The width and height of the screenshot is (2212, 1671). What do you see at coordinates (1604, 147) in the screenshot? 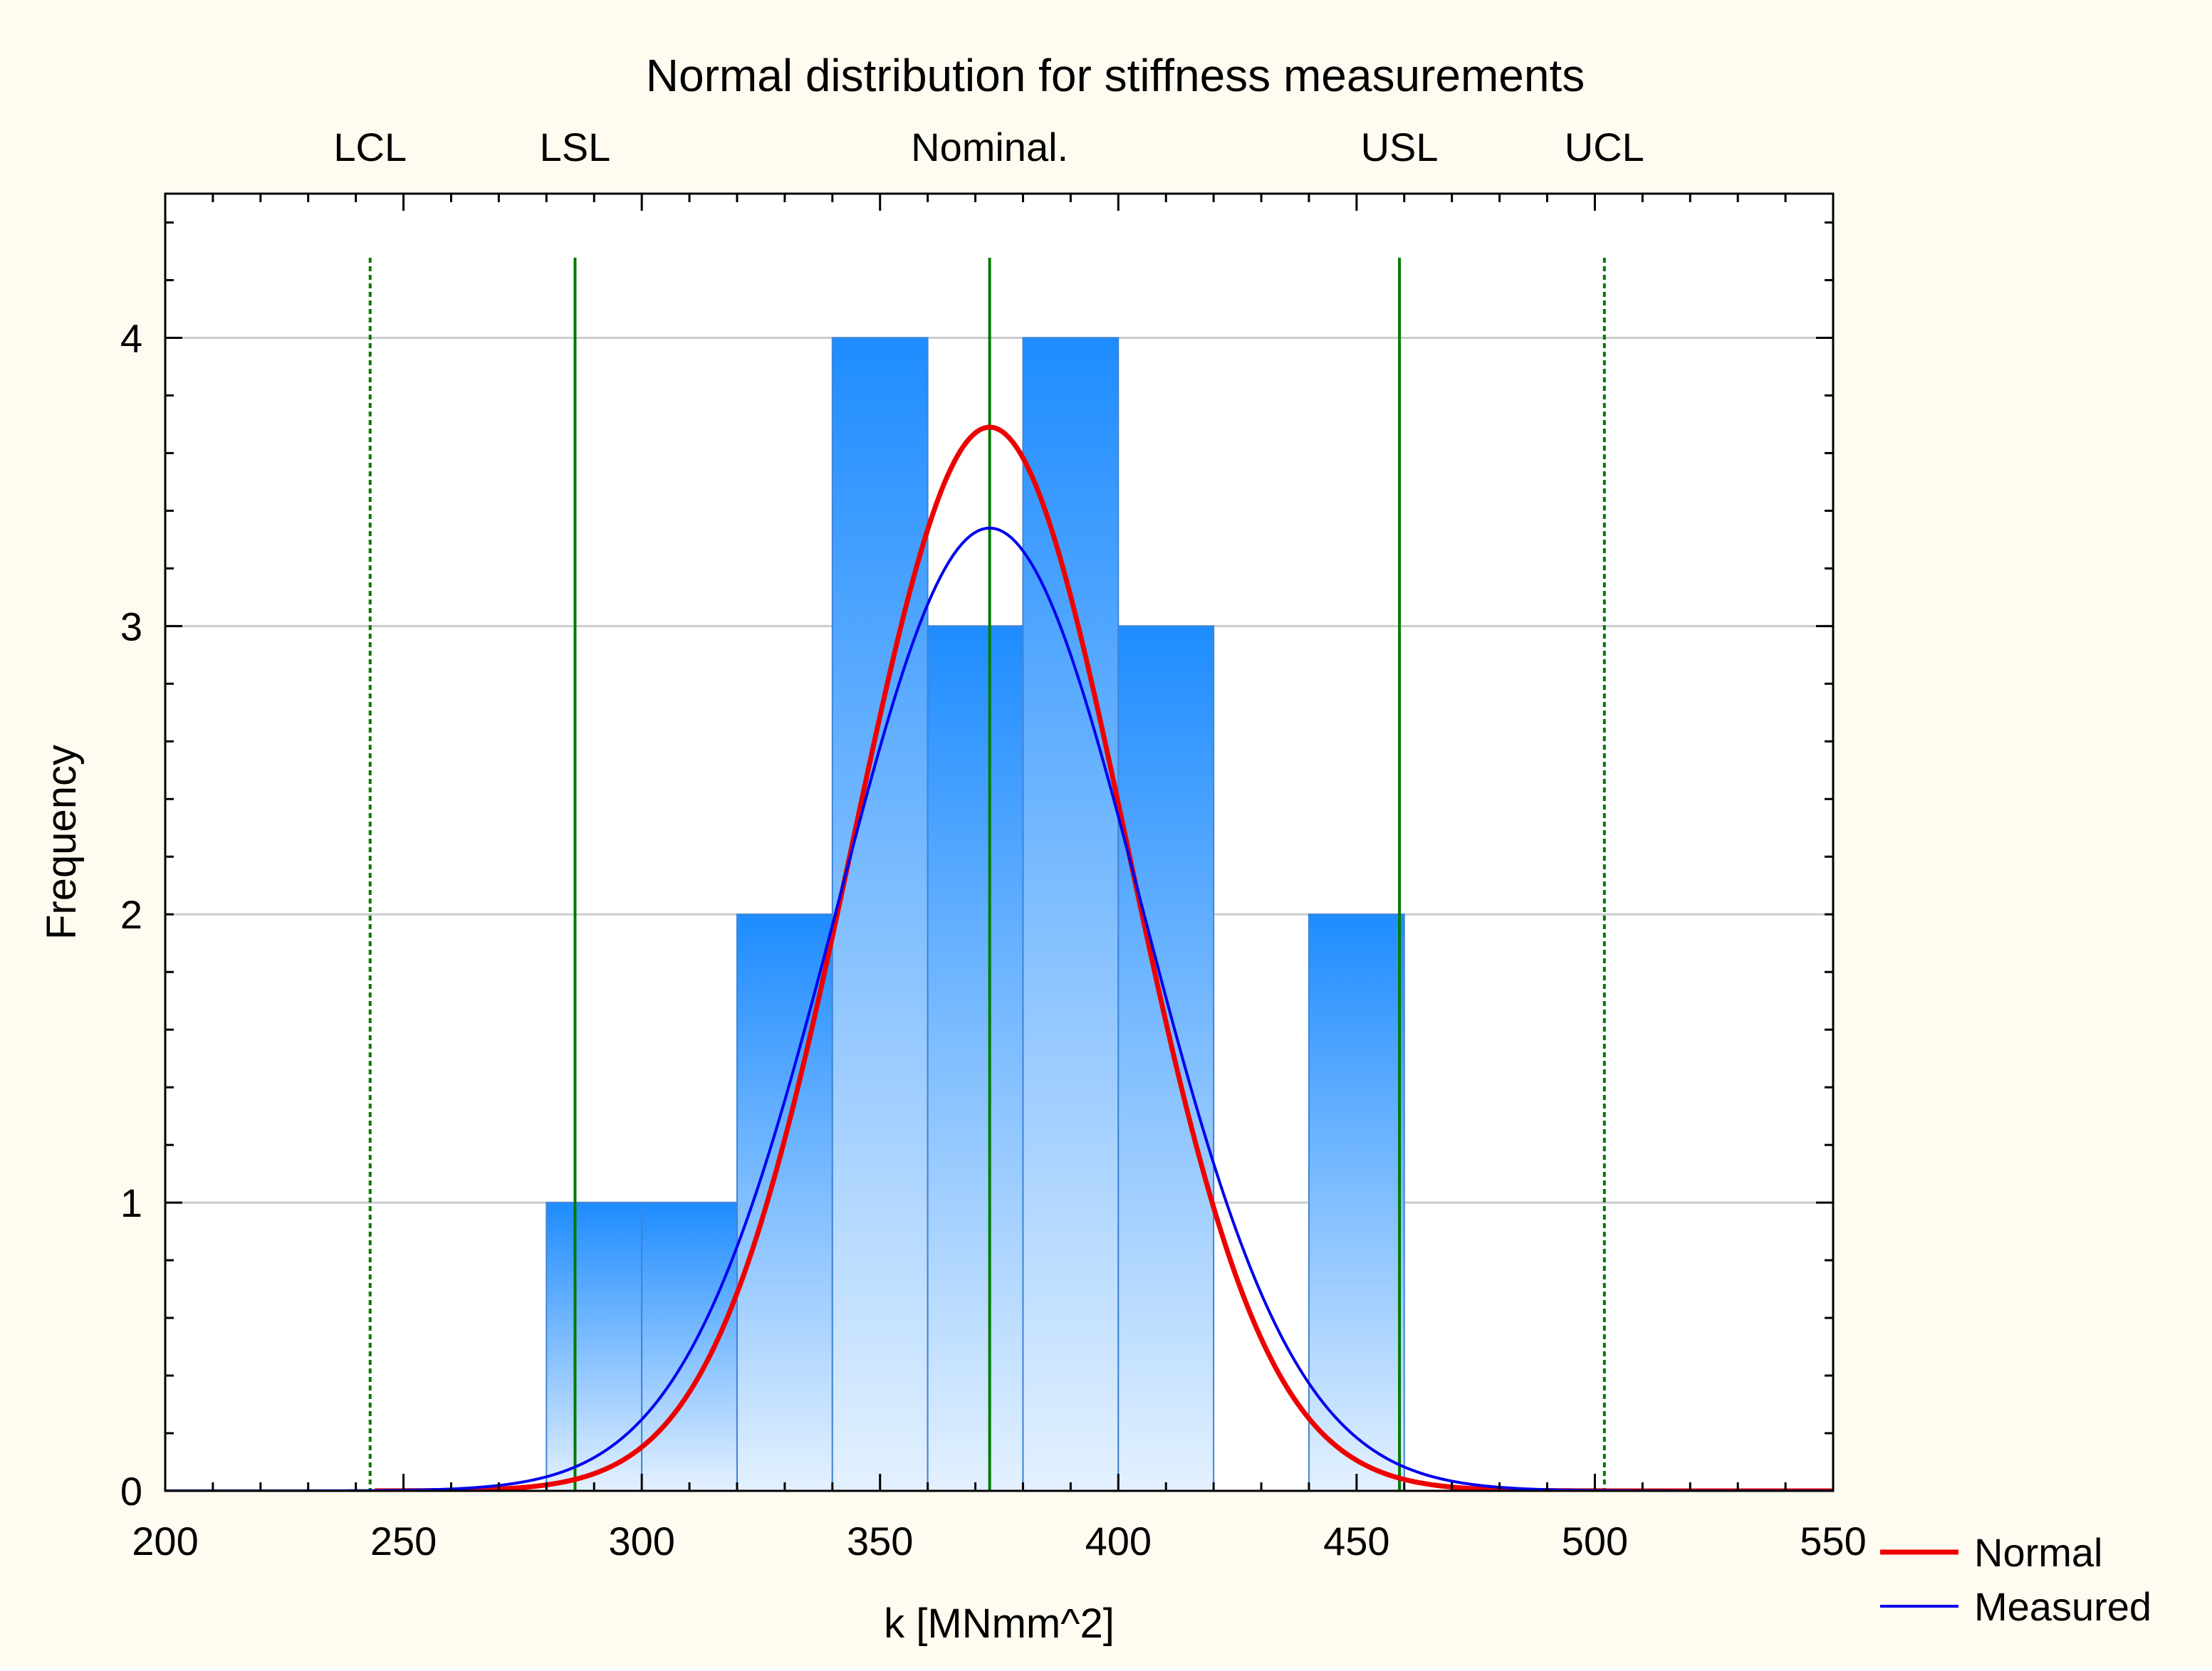
I see `ref-label-ucl: UCL` at bounding box center [1604, 147].